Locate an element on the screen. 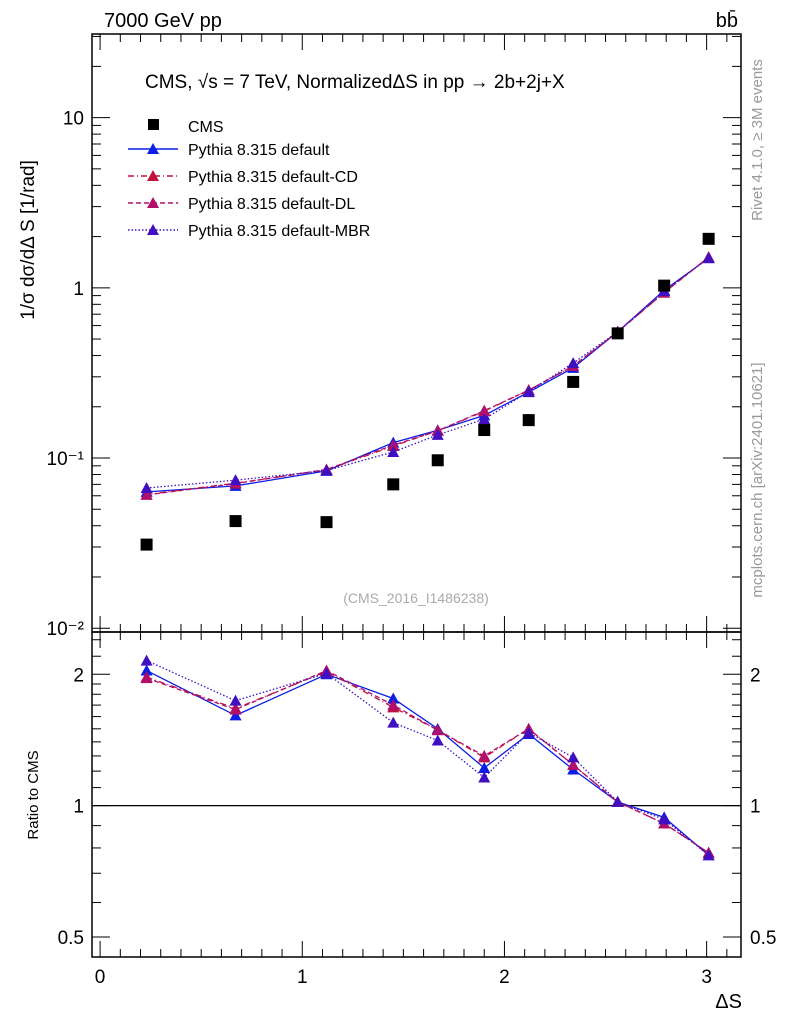  analysis-id: (CMS_2016_I1486238) is located at coordinates (416, 598).